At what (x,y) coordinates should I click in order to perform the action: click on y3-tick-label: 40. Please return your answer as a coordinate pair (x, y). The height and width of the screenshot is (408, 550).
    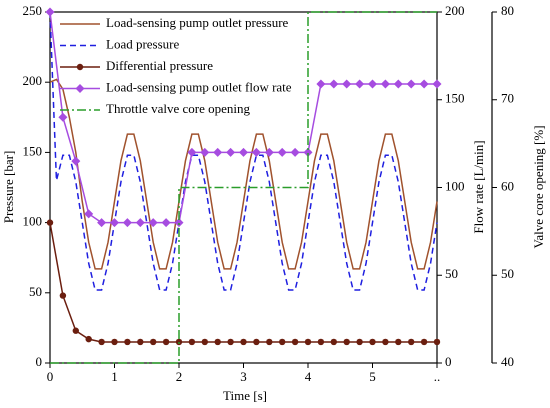
    Looking at the image, I should click on (507, 361).